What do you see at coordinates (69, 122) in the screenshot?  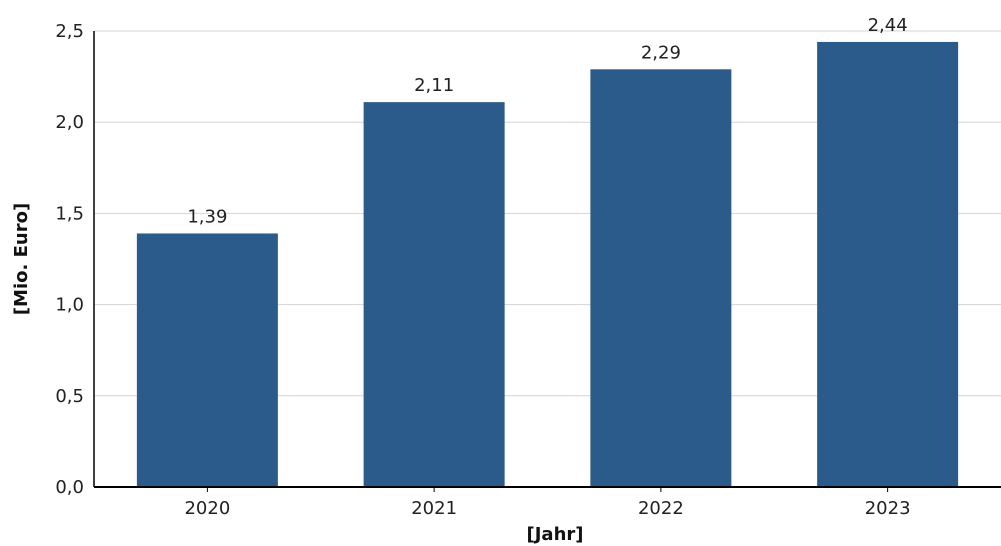 I see `y-tick-label: 2,0` at bounding box center [69, 122].